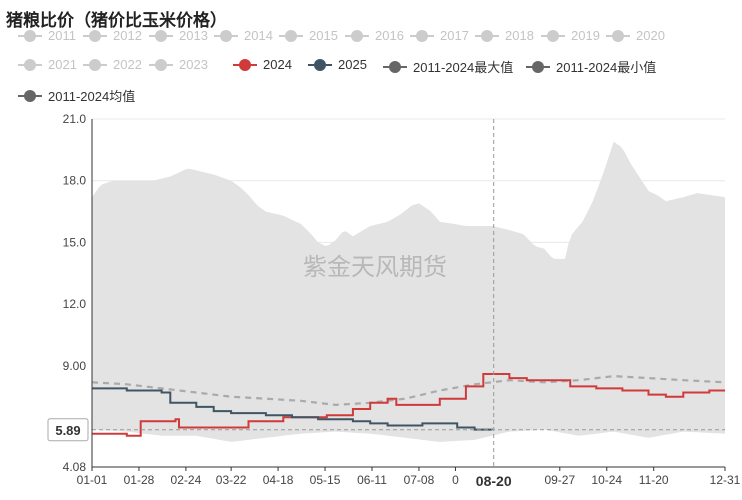 The image size is (742, 500). I want to click on x-tick-label: 02-24, so click(186, 480).